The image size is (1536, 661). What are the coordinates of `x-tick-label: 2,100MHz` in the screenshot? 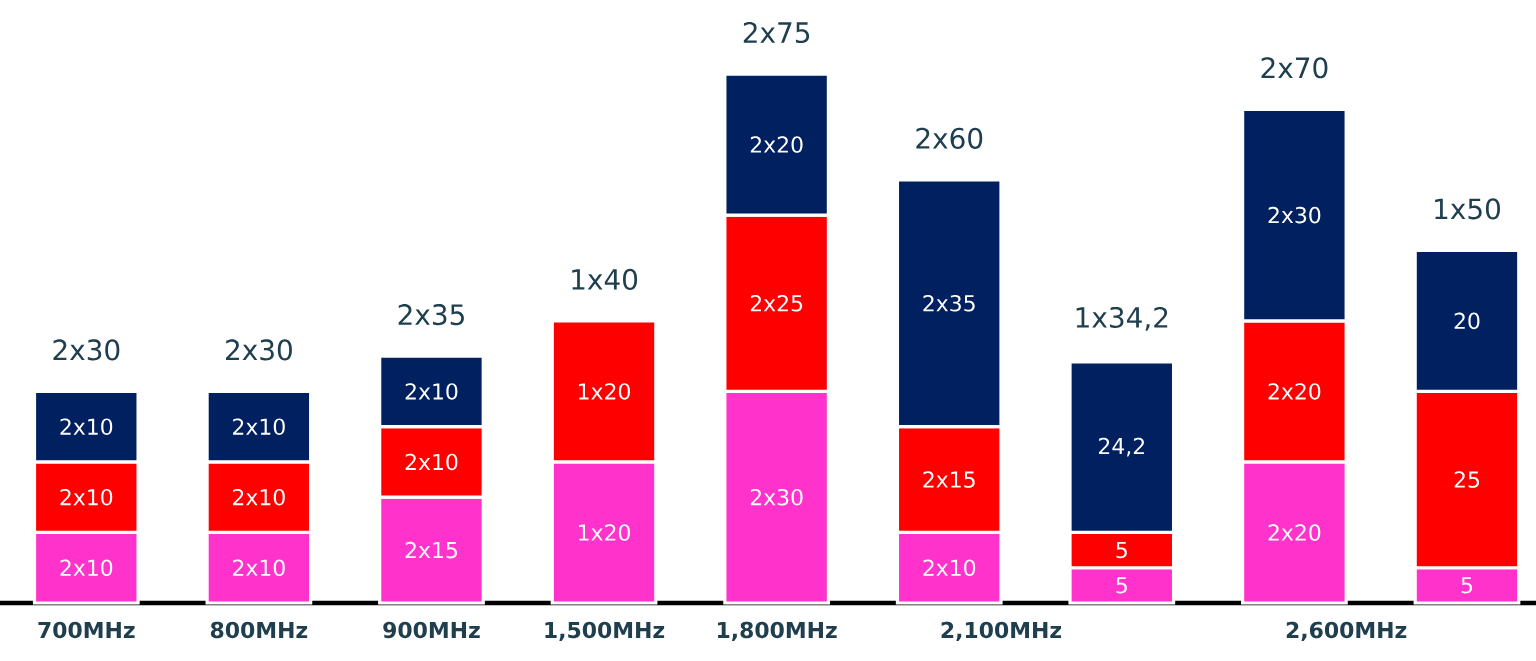 It's located at (1001, 631).